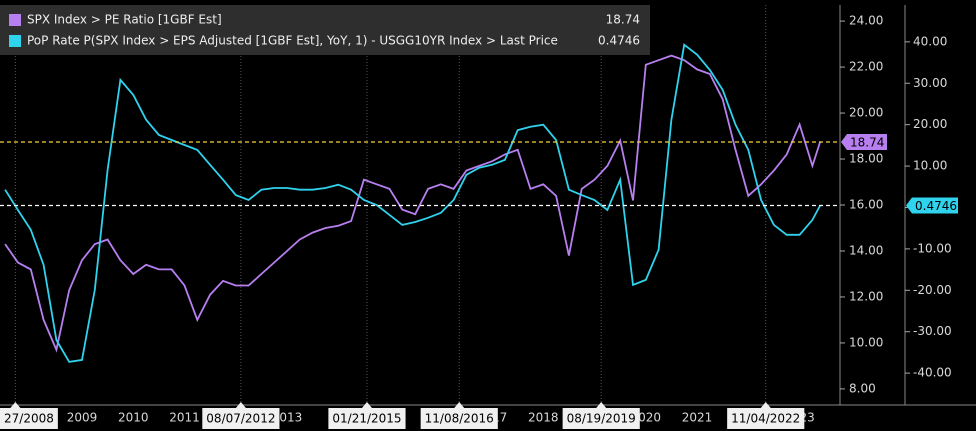 This screenshot has height=431, width=976. What do you see at coordinates (862, 388) in the screenshot?
I see `y-tick-label: 8.00` at bounding box center [862, 388].